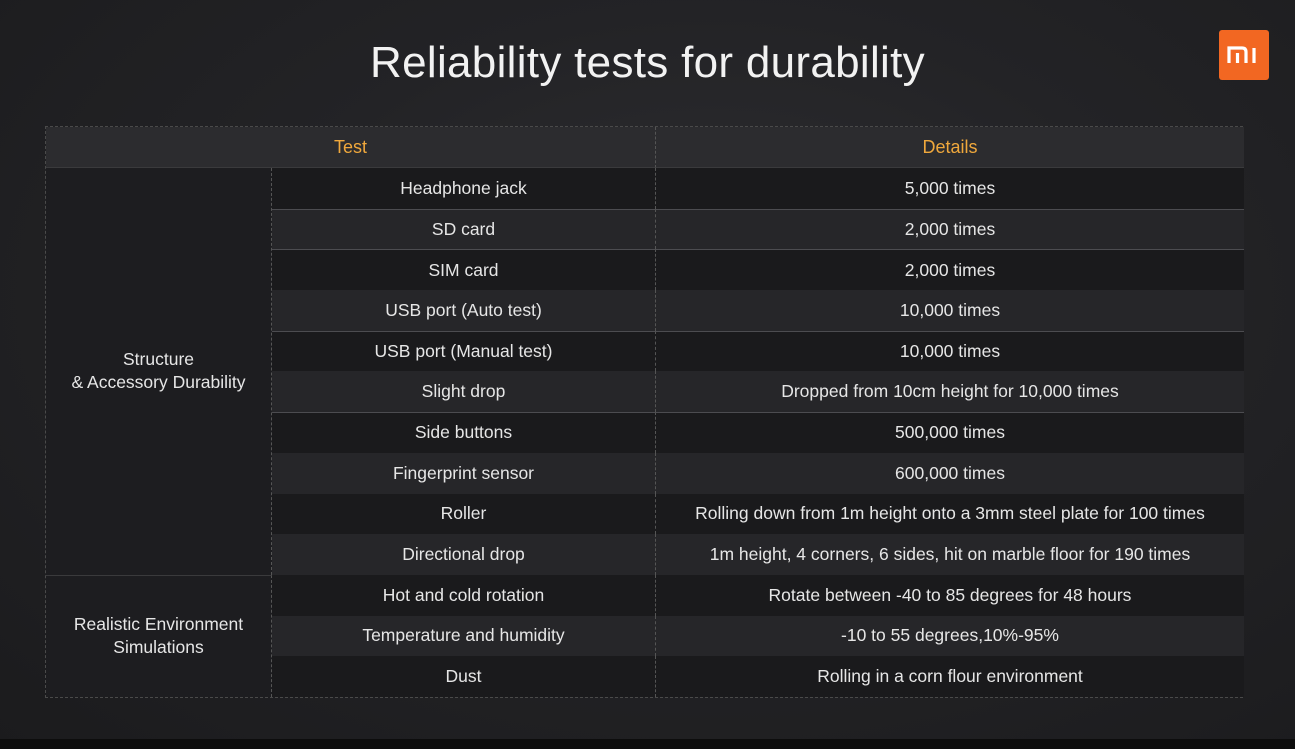 This screenshot has height=749, width=1295. I want to click on category-structure: Structure & Accessory Durability, so click(159, 371).